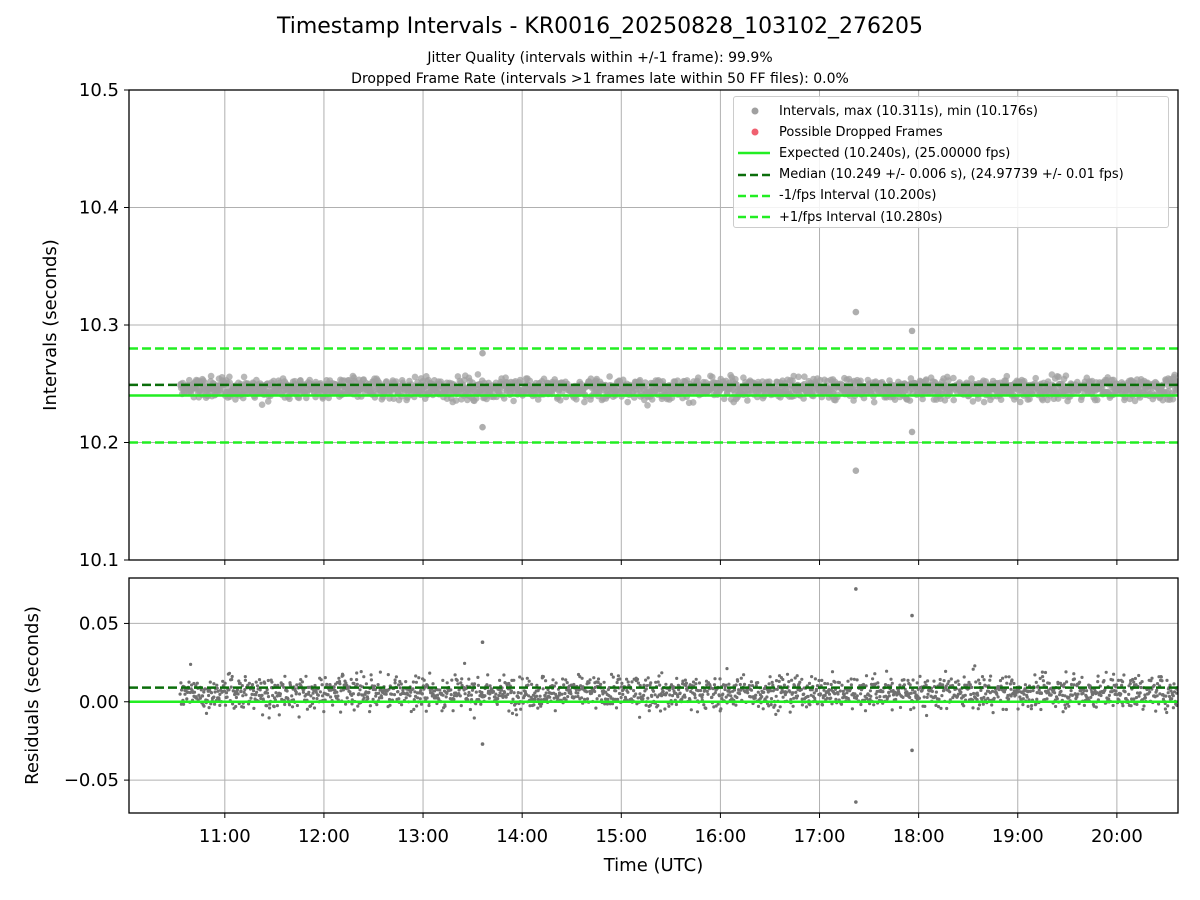 This screenshot has height=900, width=1200. What do you see at coordinates (99, 560) in the screenshot?
I see `top-y-tick-label: 10.1` at bounding box center [99, 560].